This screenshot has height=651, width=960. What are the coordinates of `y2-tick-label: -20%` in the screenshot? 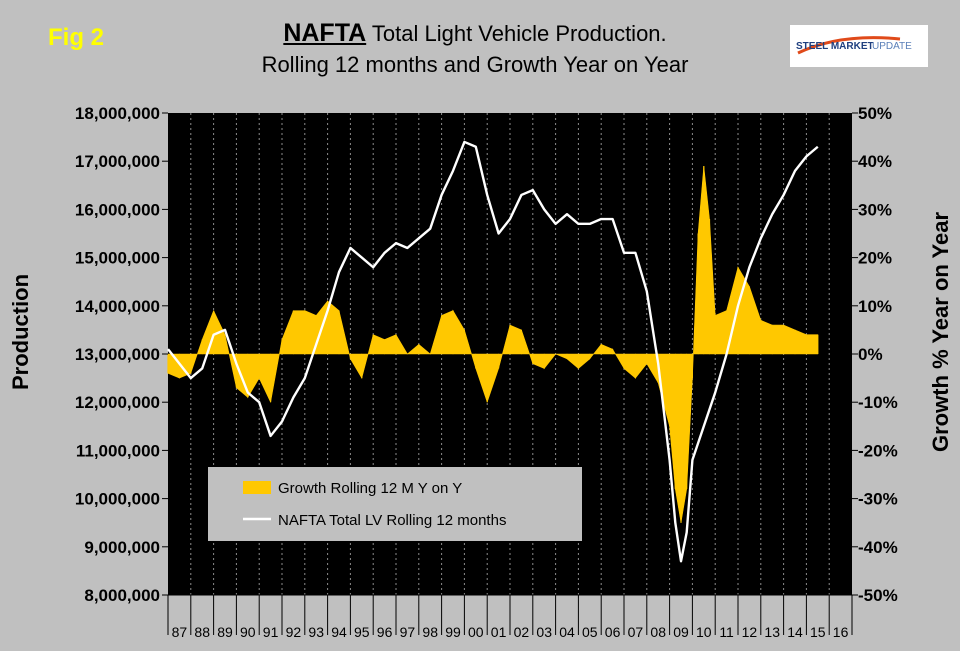 It's located at (878, 450).